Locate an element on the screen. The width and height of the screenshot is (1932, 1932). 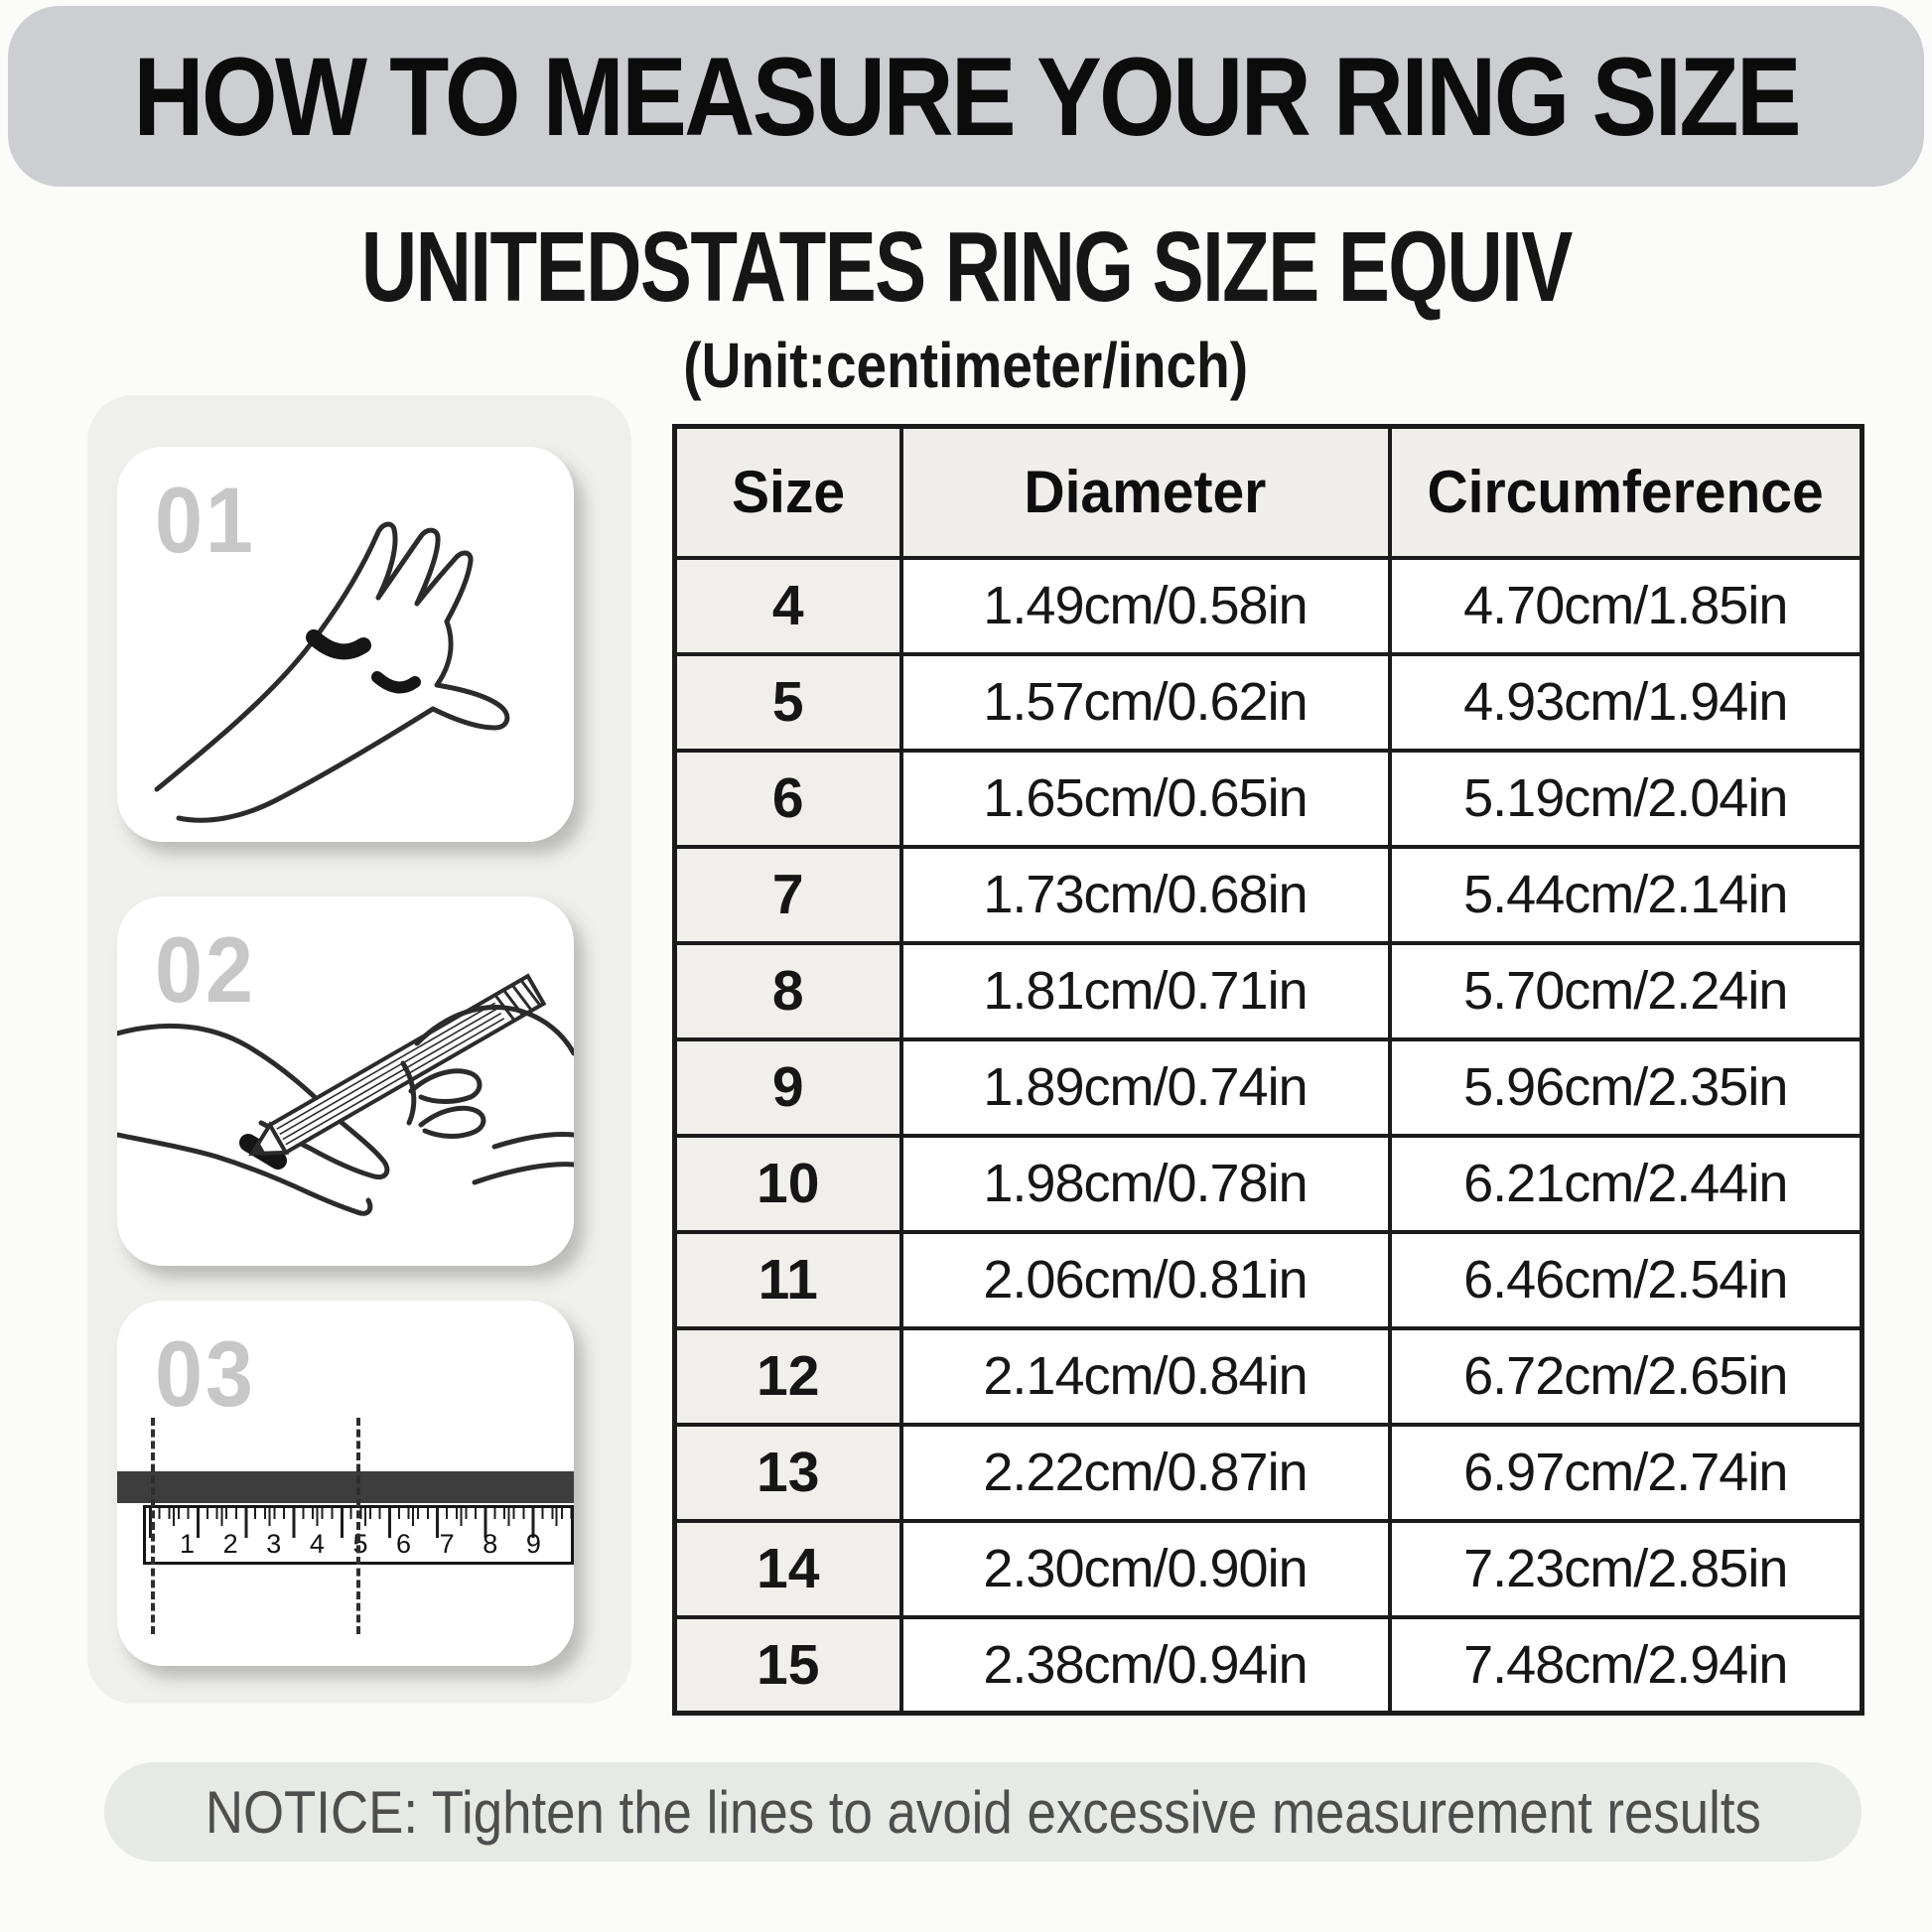
table-row: 6 1.65cm/0.65in 5.19cm/2.04in is located at coordinates (1268, 799).